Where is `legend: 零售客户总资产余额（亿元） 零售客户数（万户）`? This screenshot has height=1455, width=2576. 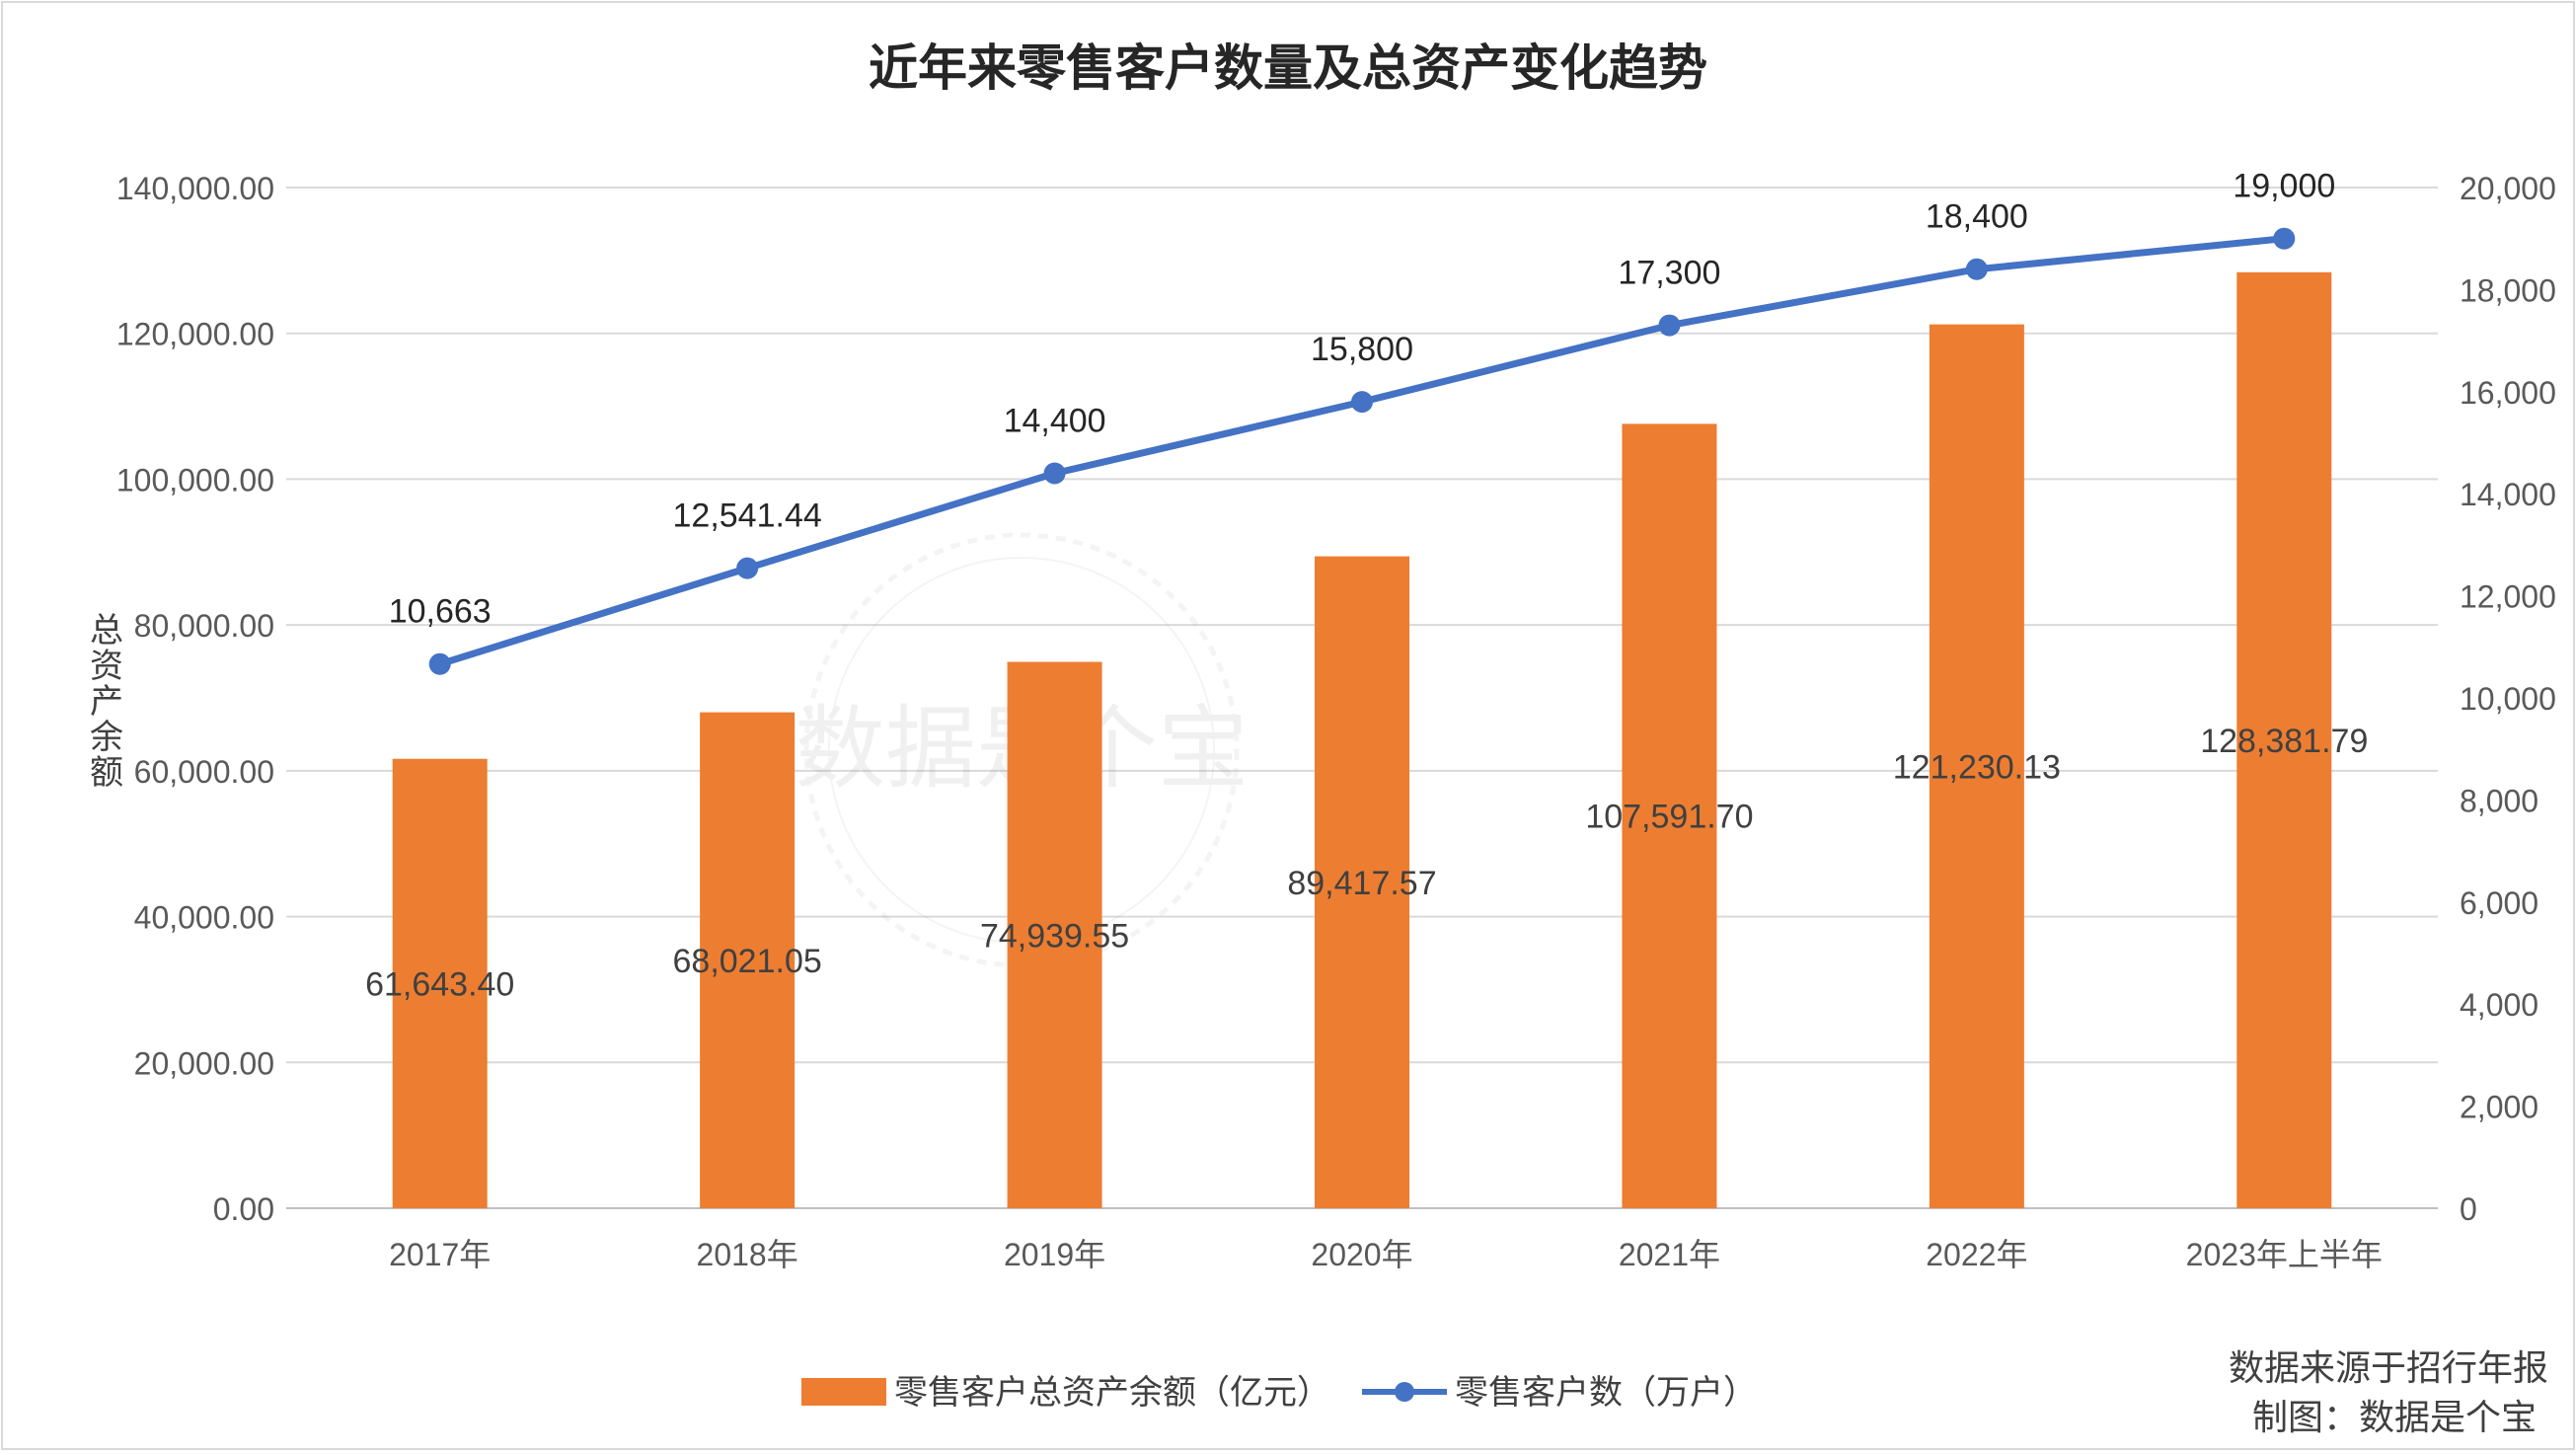 legend: 零售客户总资产余额（亿元） 零售客户数（万户） is located at coordinates (1279, 1393).